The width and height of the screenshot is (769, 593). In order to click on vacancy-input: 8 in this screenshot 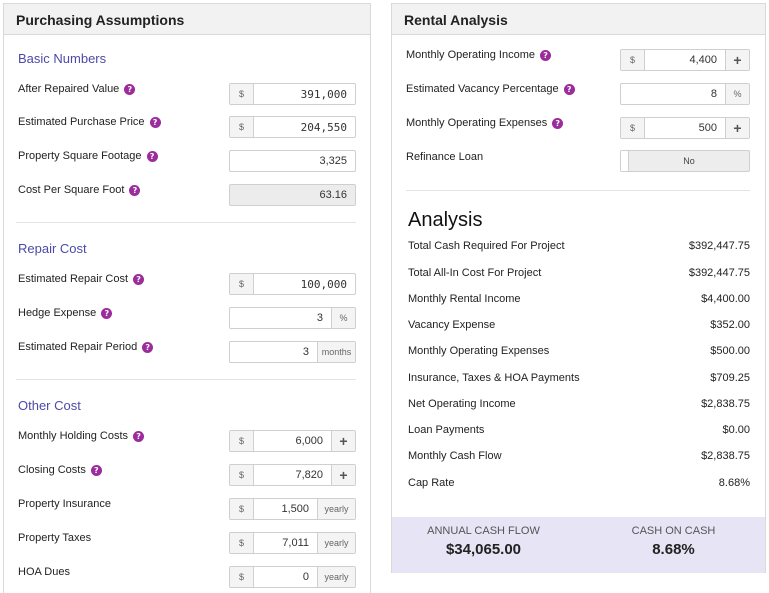, I will do `click(713, 94)`.